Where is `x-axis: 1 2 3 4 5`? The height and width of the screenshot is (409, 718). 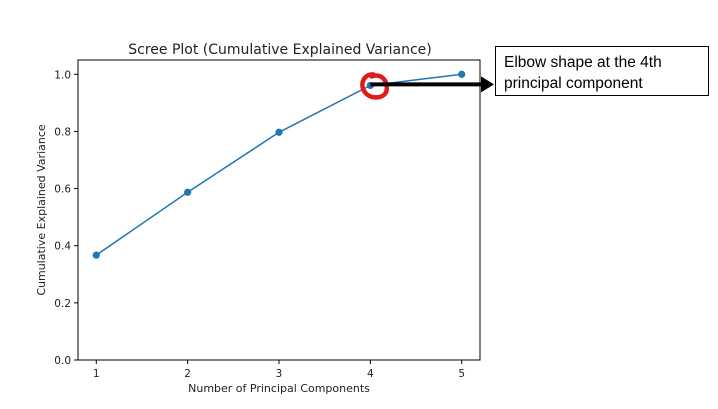 x-axis: 1 2 3 4 5 is located at coordinates (279, 370).